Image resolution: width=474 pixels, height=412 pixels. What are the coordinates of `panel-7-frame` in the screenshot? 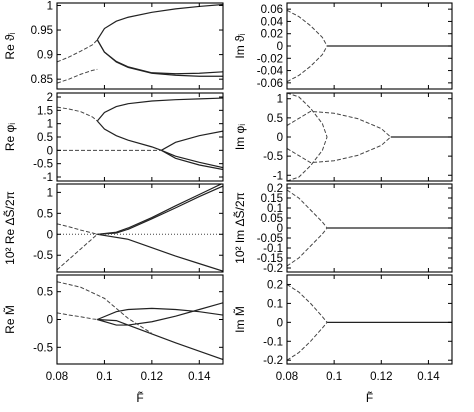 It's located at (369, 319).